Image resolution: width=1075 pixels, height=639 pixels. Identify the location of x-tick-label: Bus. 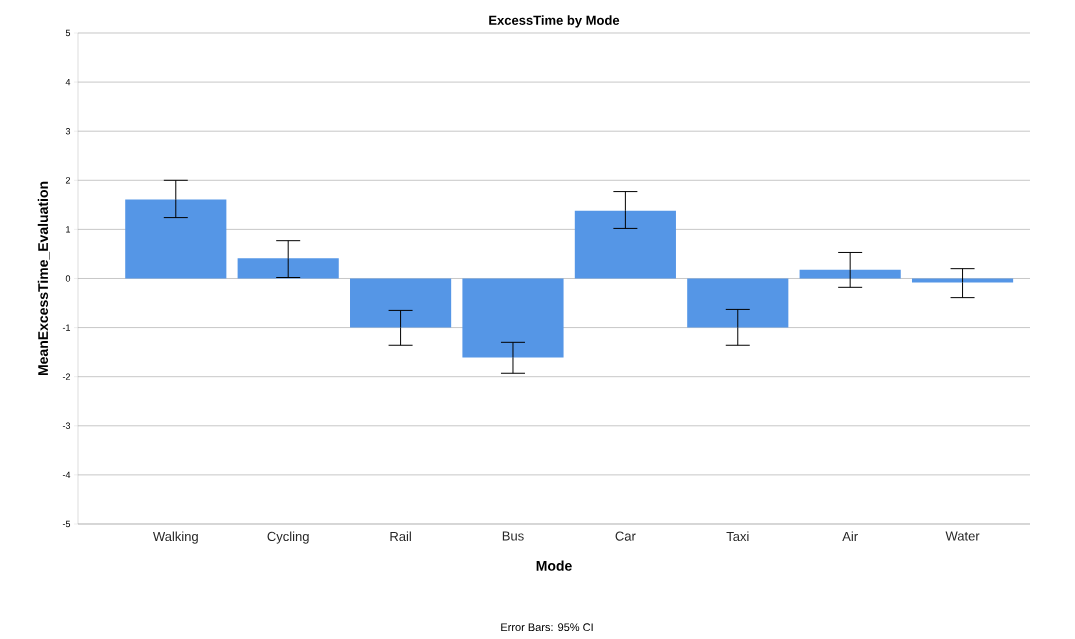
(513, 536).